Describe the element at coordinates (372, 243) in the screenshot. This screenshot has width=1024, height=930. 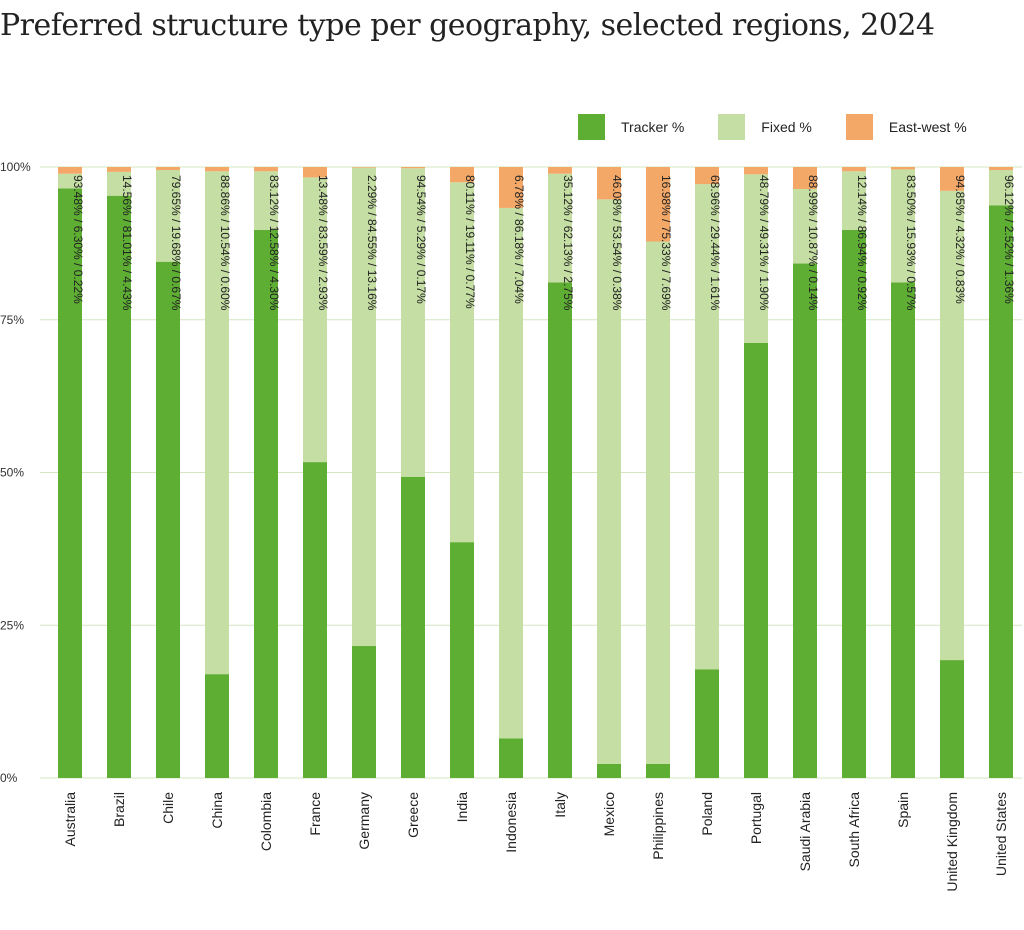
I see `bar-data-label: 2.29% / 84.55% / 13.16%` at that location.